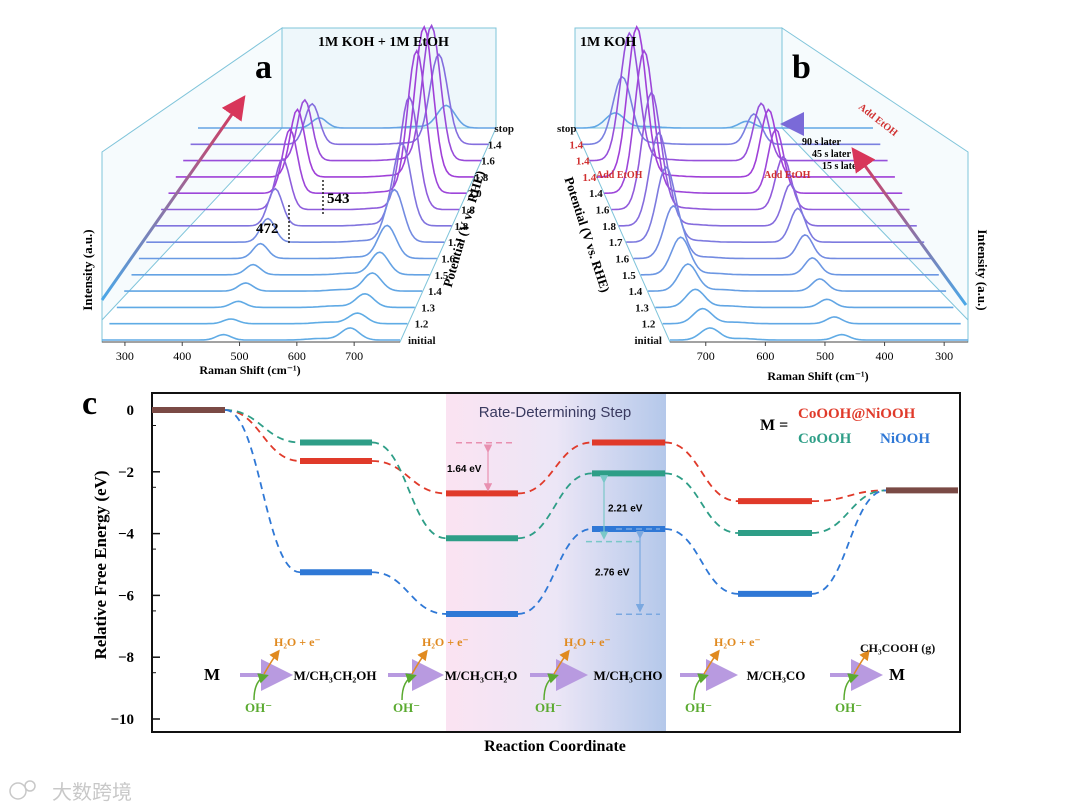  I want to click on potential-label-5: 1.6, so click(622, 259).